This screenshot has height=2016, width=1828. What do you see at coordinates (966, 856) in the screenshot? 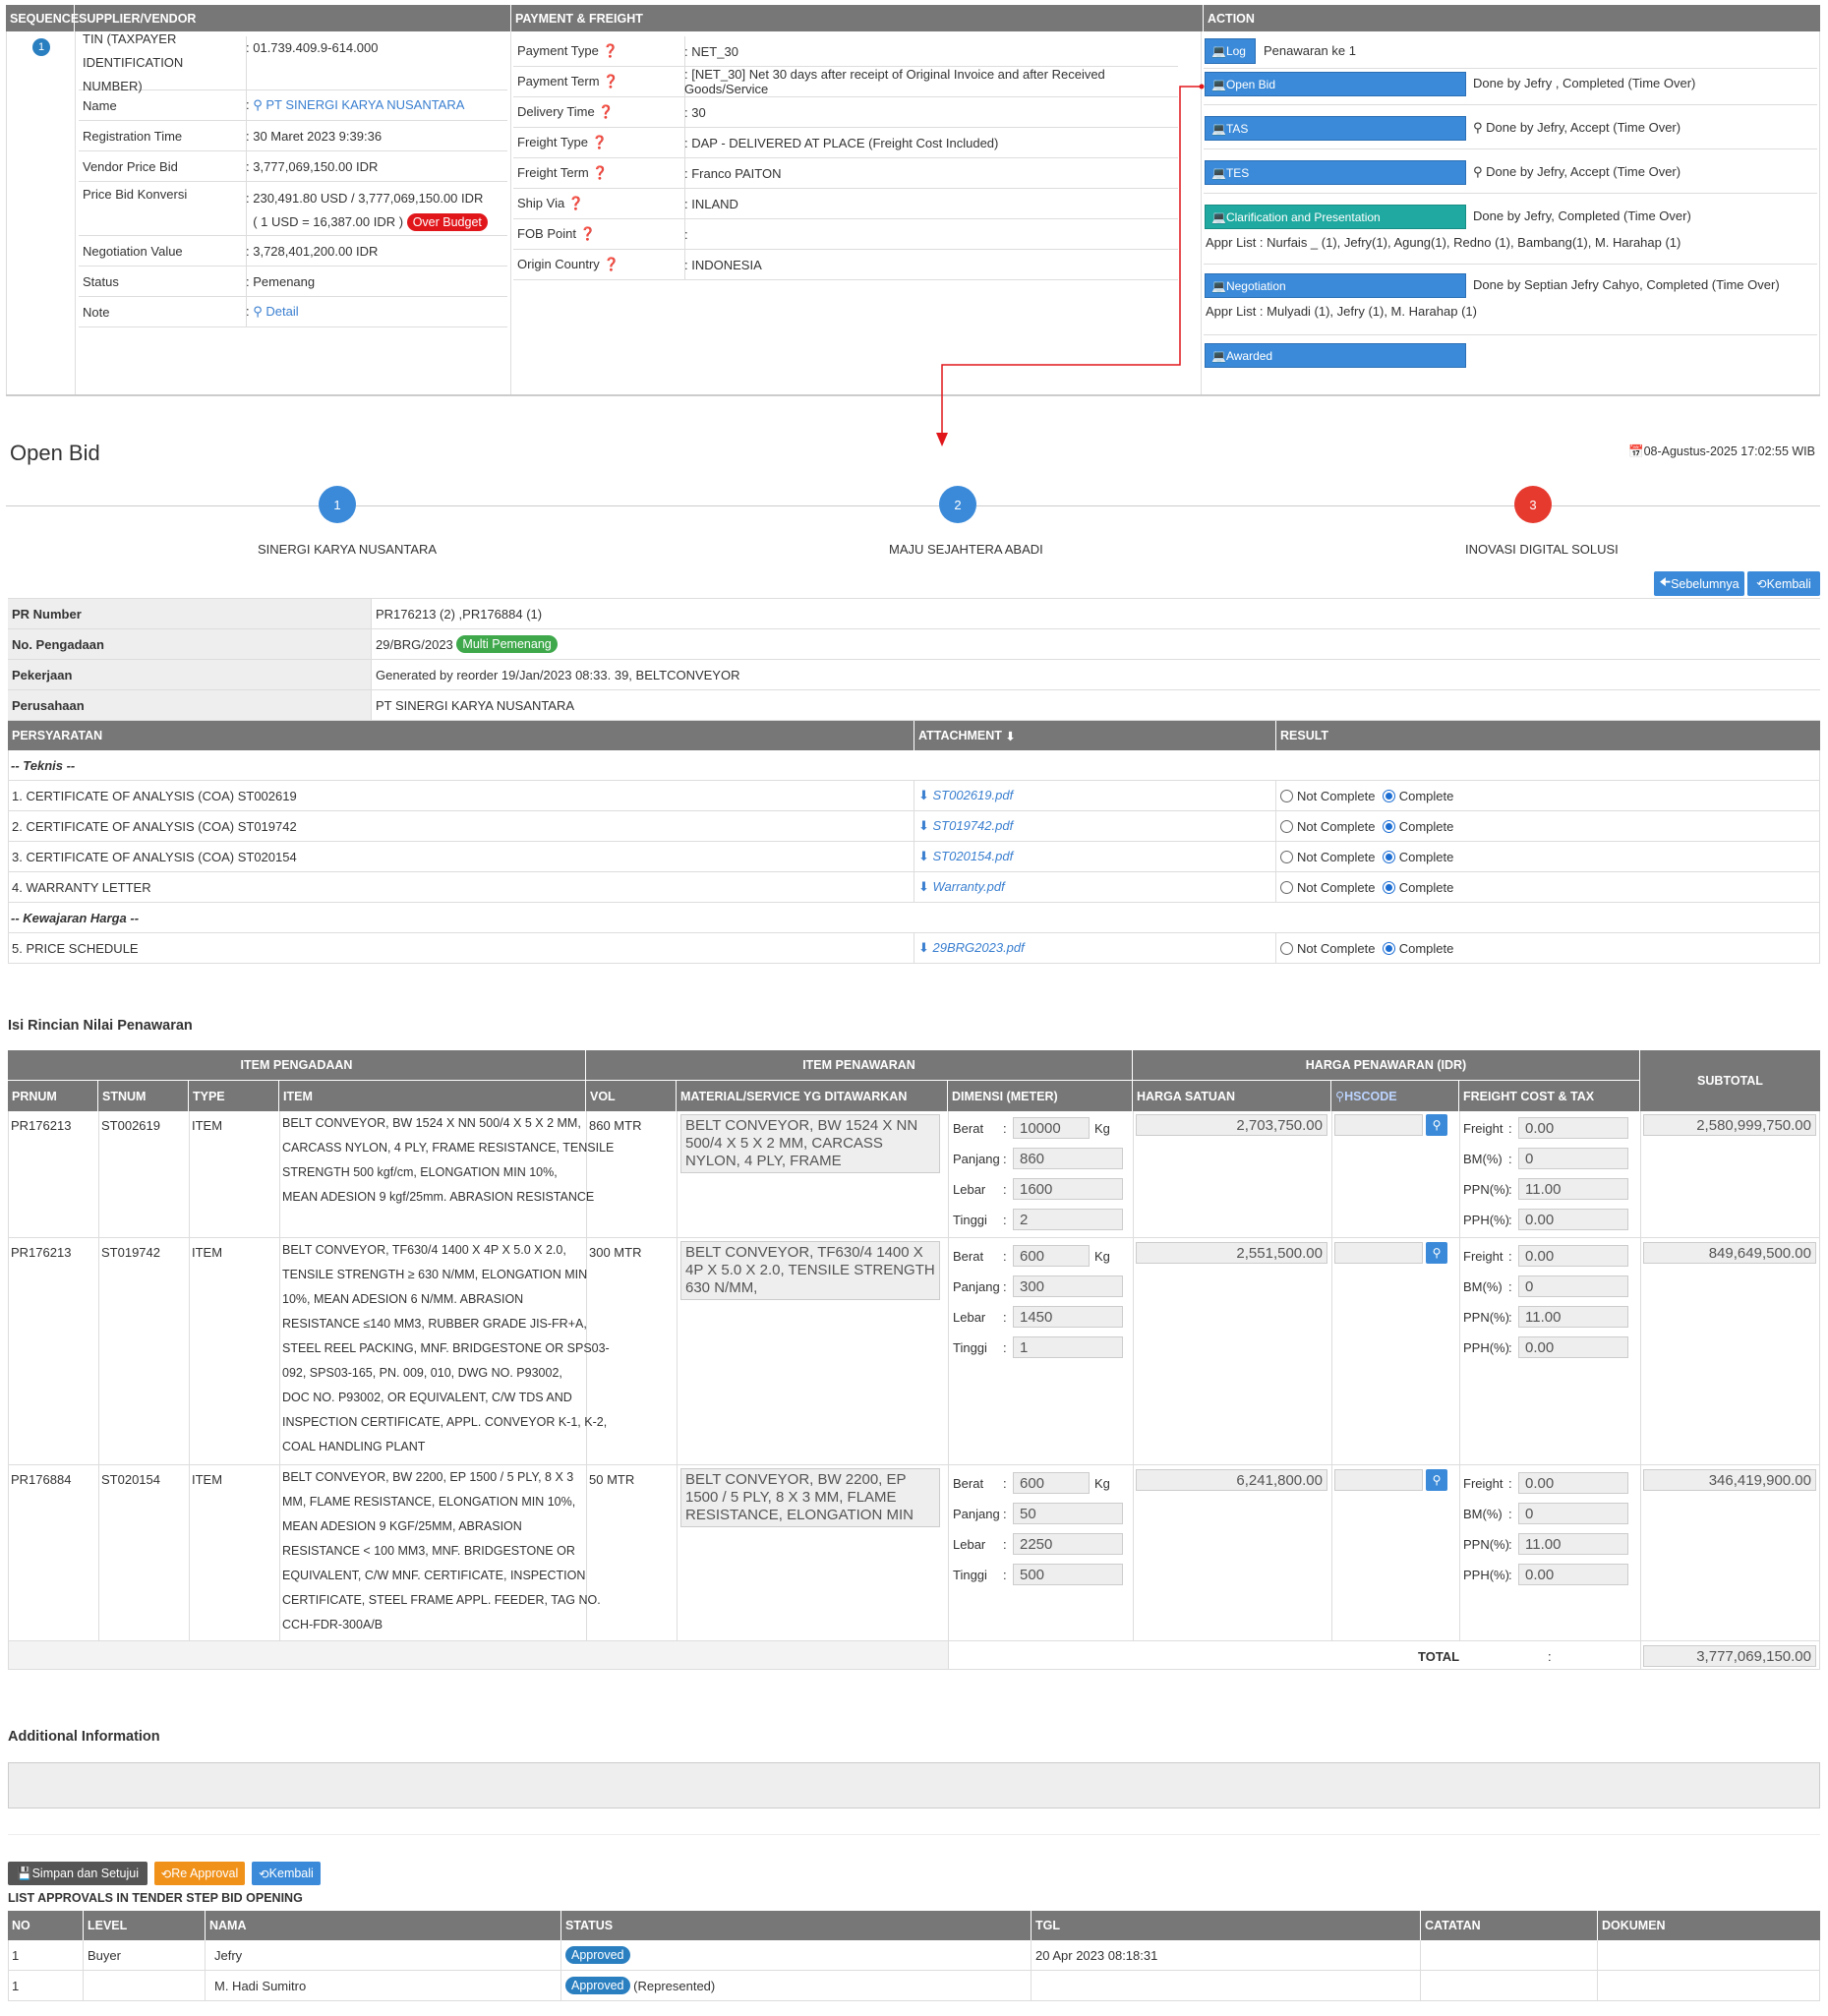
I see `attachment-link: ⬇ ST020154.pdf` at bounding box center [966, 856].